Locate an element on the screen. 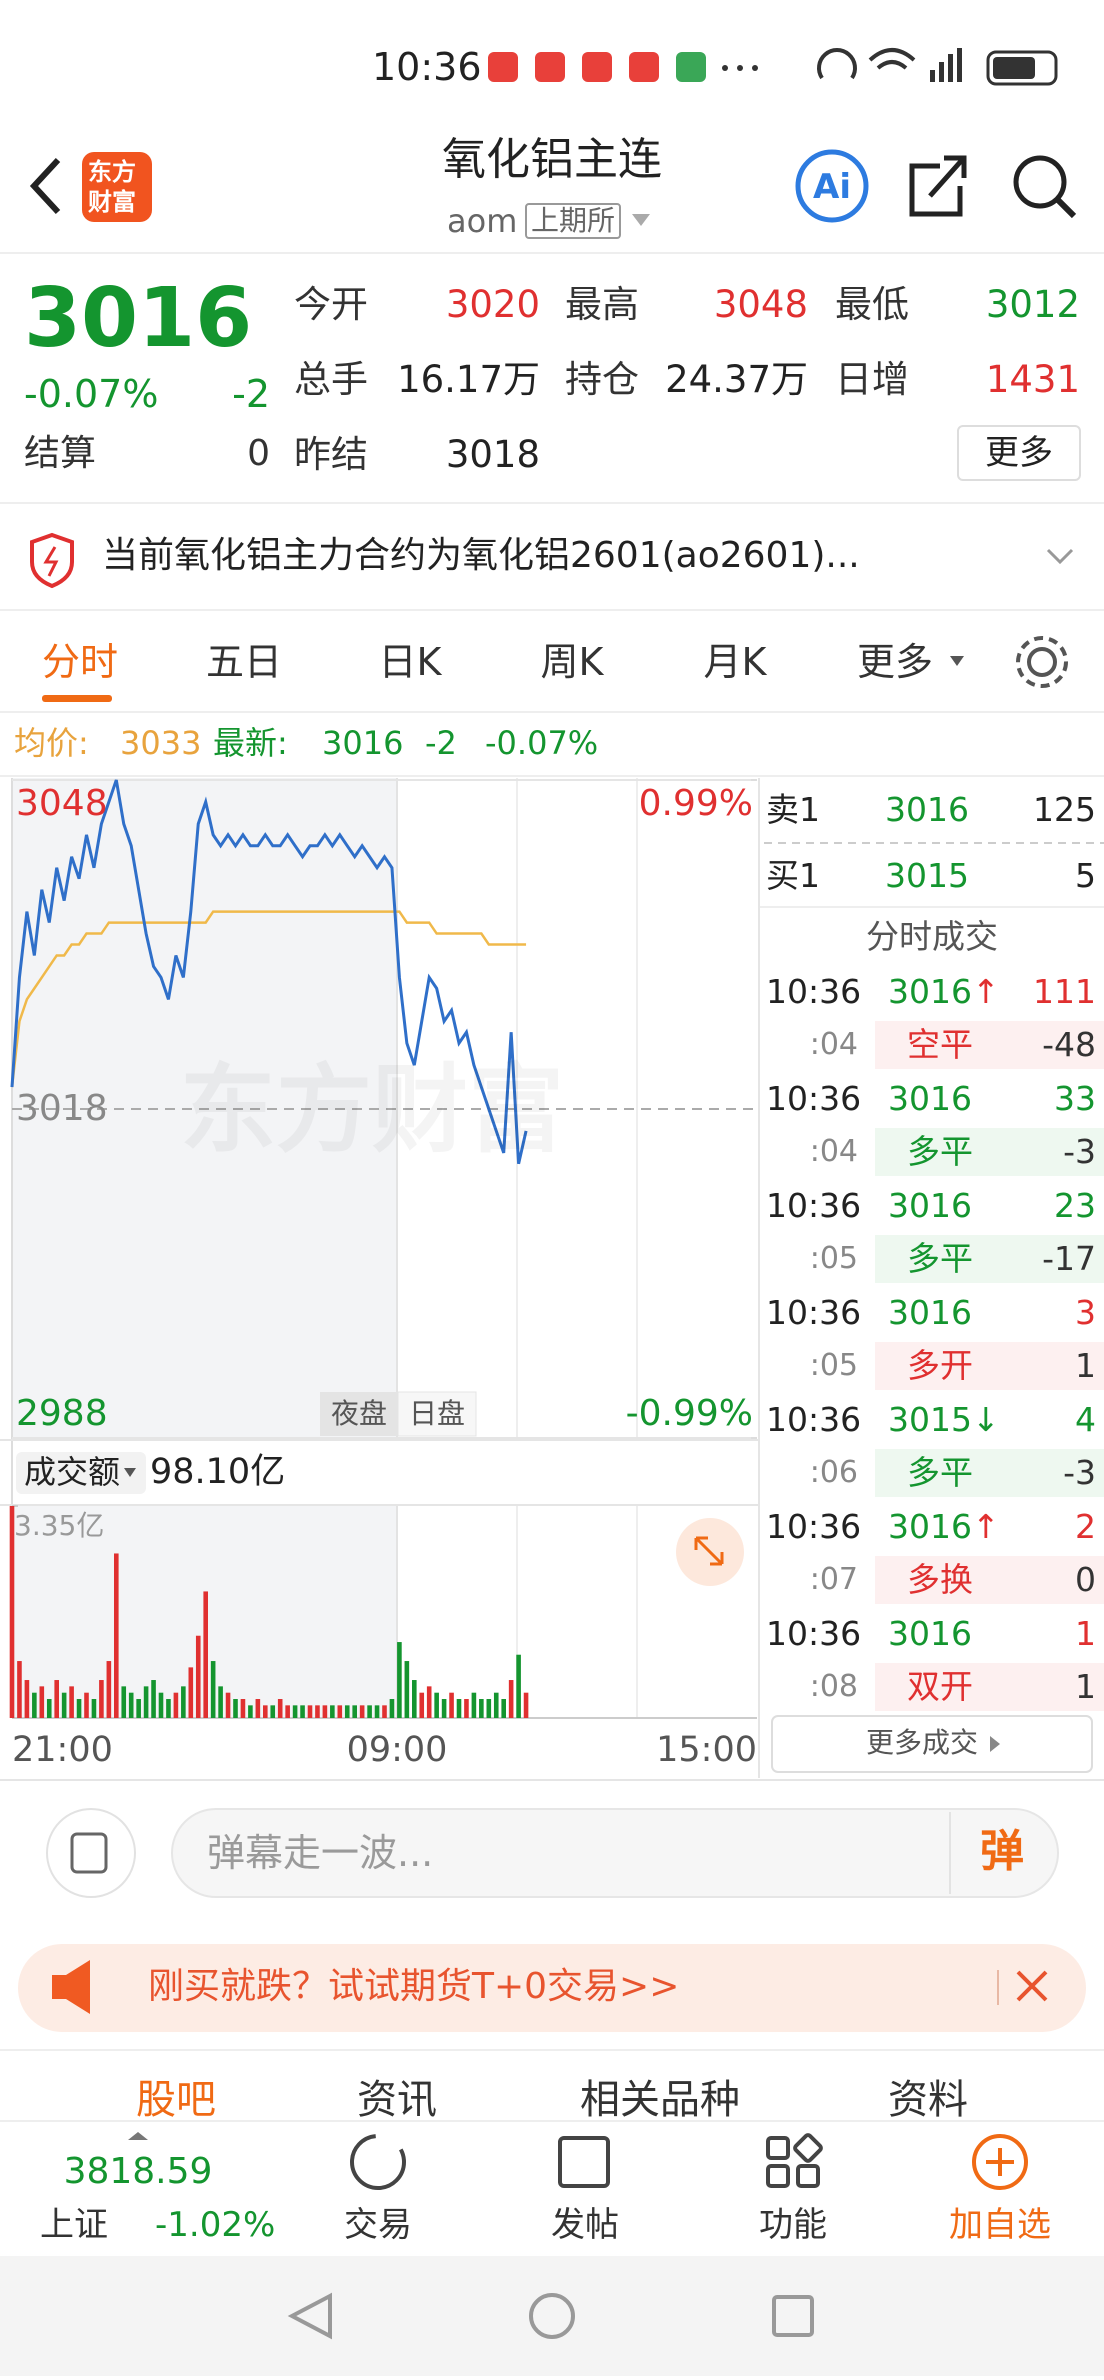 Image resolution: width=1104 pixels, height=2380 pixels. trade-volume: 111 is located at coordinates (1064, 991).